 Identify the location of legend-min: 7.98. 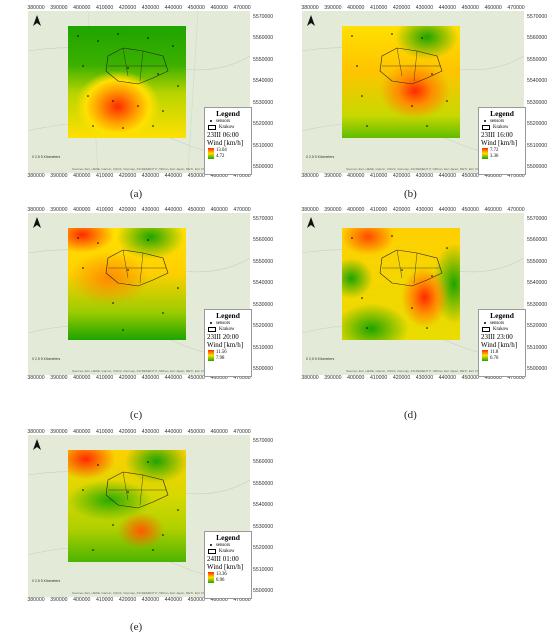
(220, 358).